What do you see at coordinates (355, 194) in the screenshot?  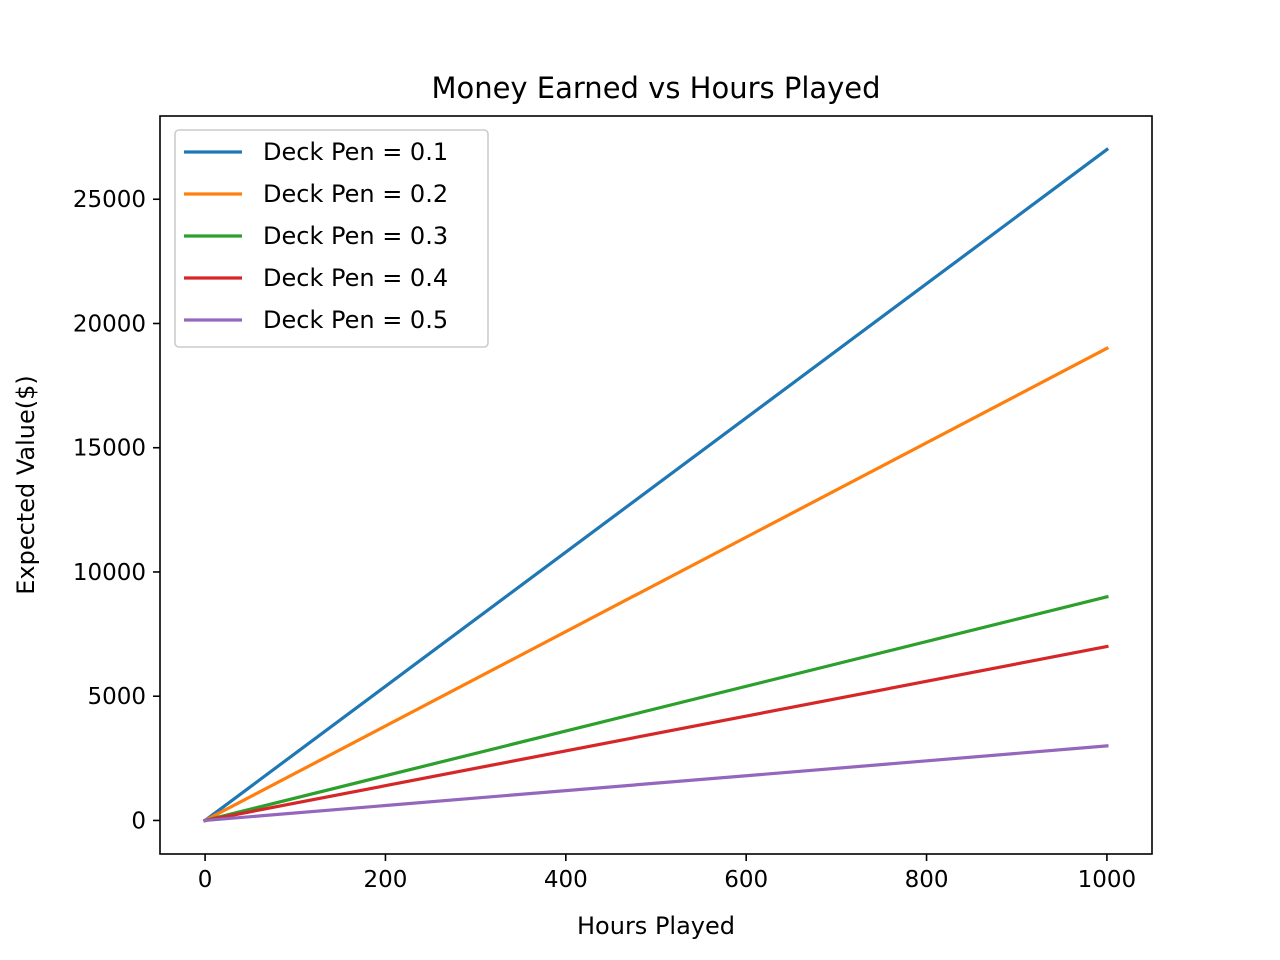 I see `legend-label-2: Deck Pen = 0.2` at bounding box center [355, 194].